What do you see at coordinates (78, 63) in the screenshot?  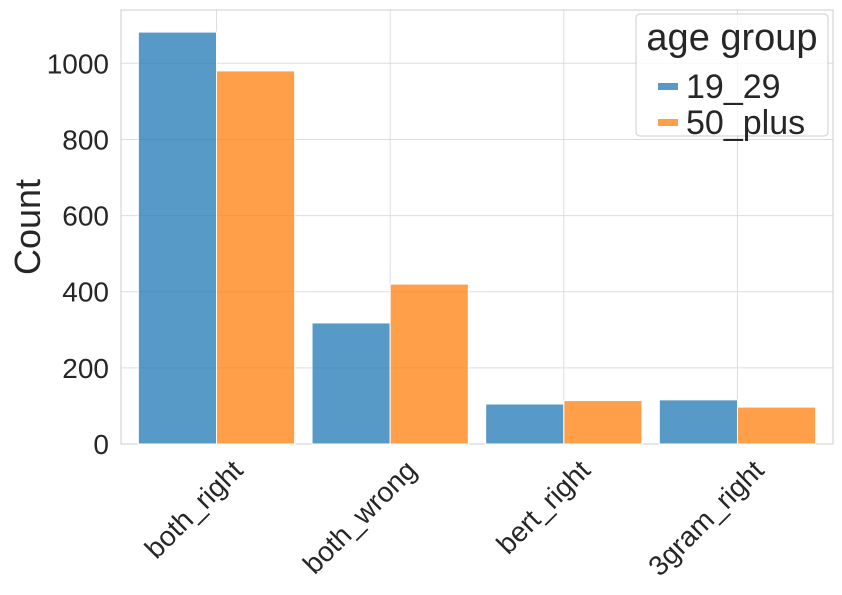 I see `y-tick-label: 1000` at bounding box center [78, 63].